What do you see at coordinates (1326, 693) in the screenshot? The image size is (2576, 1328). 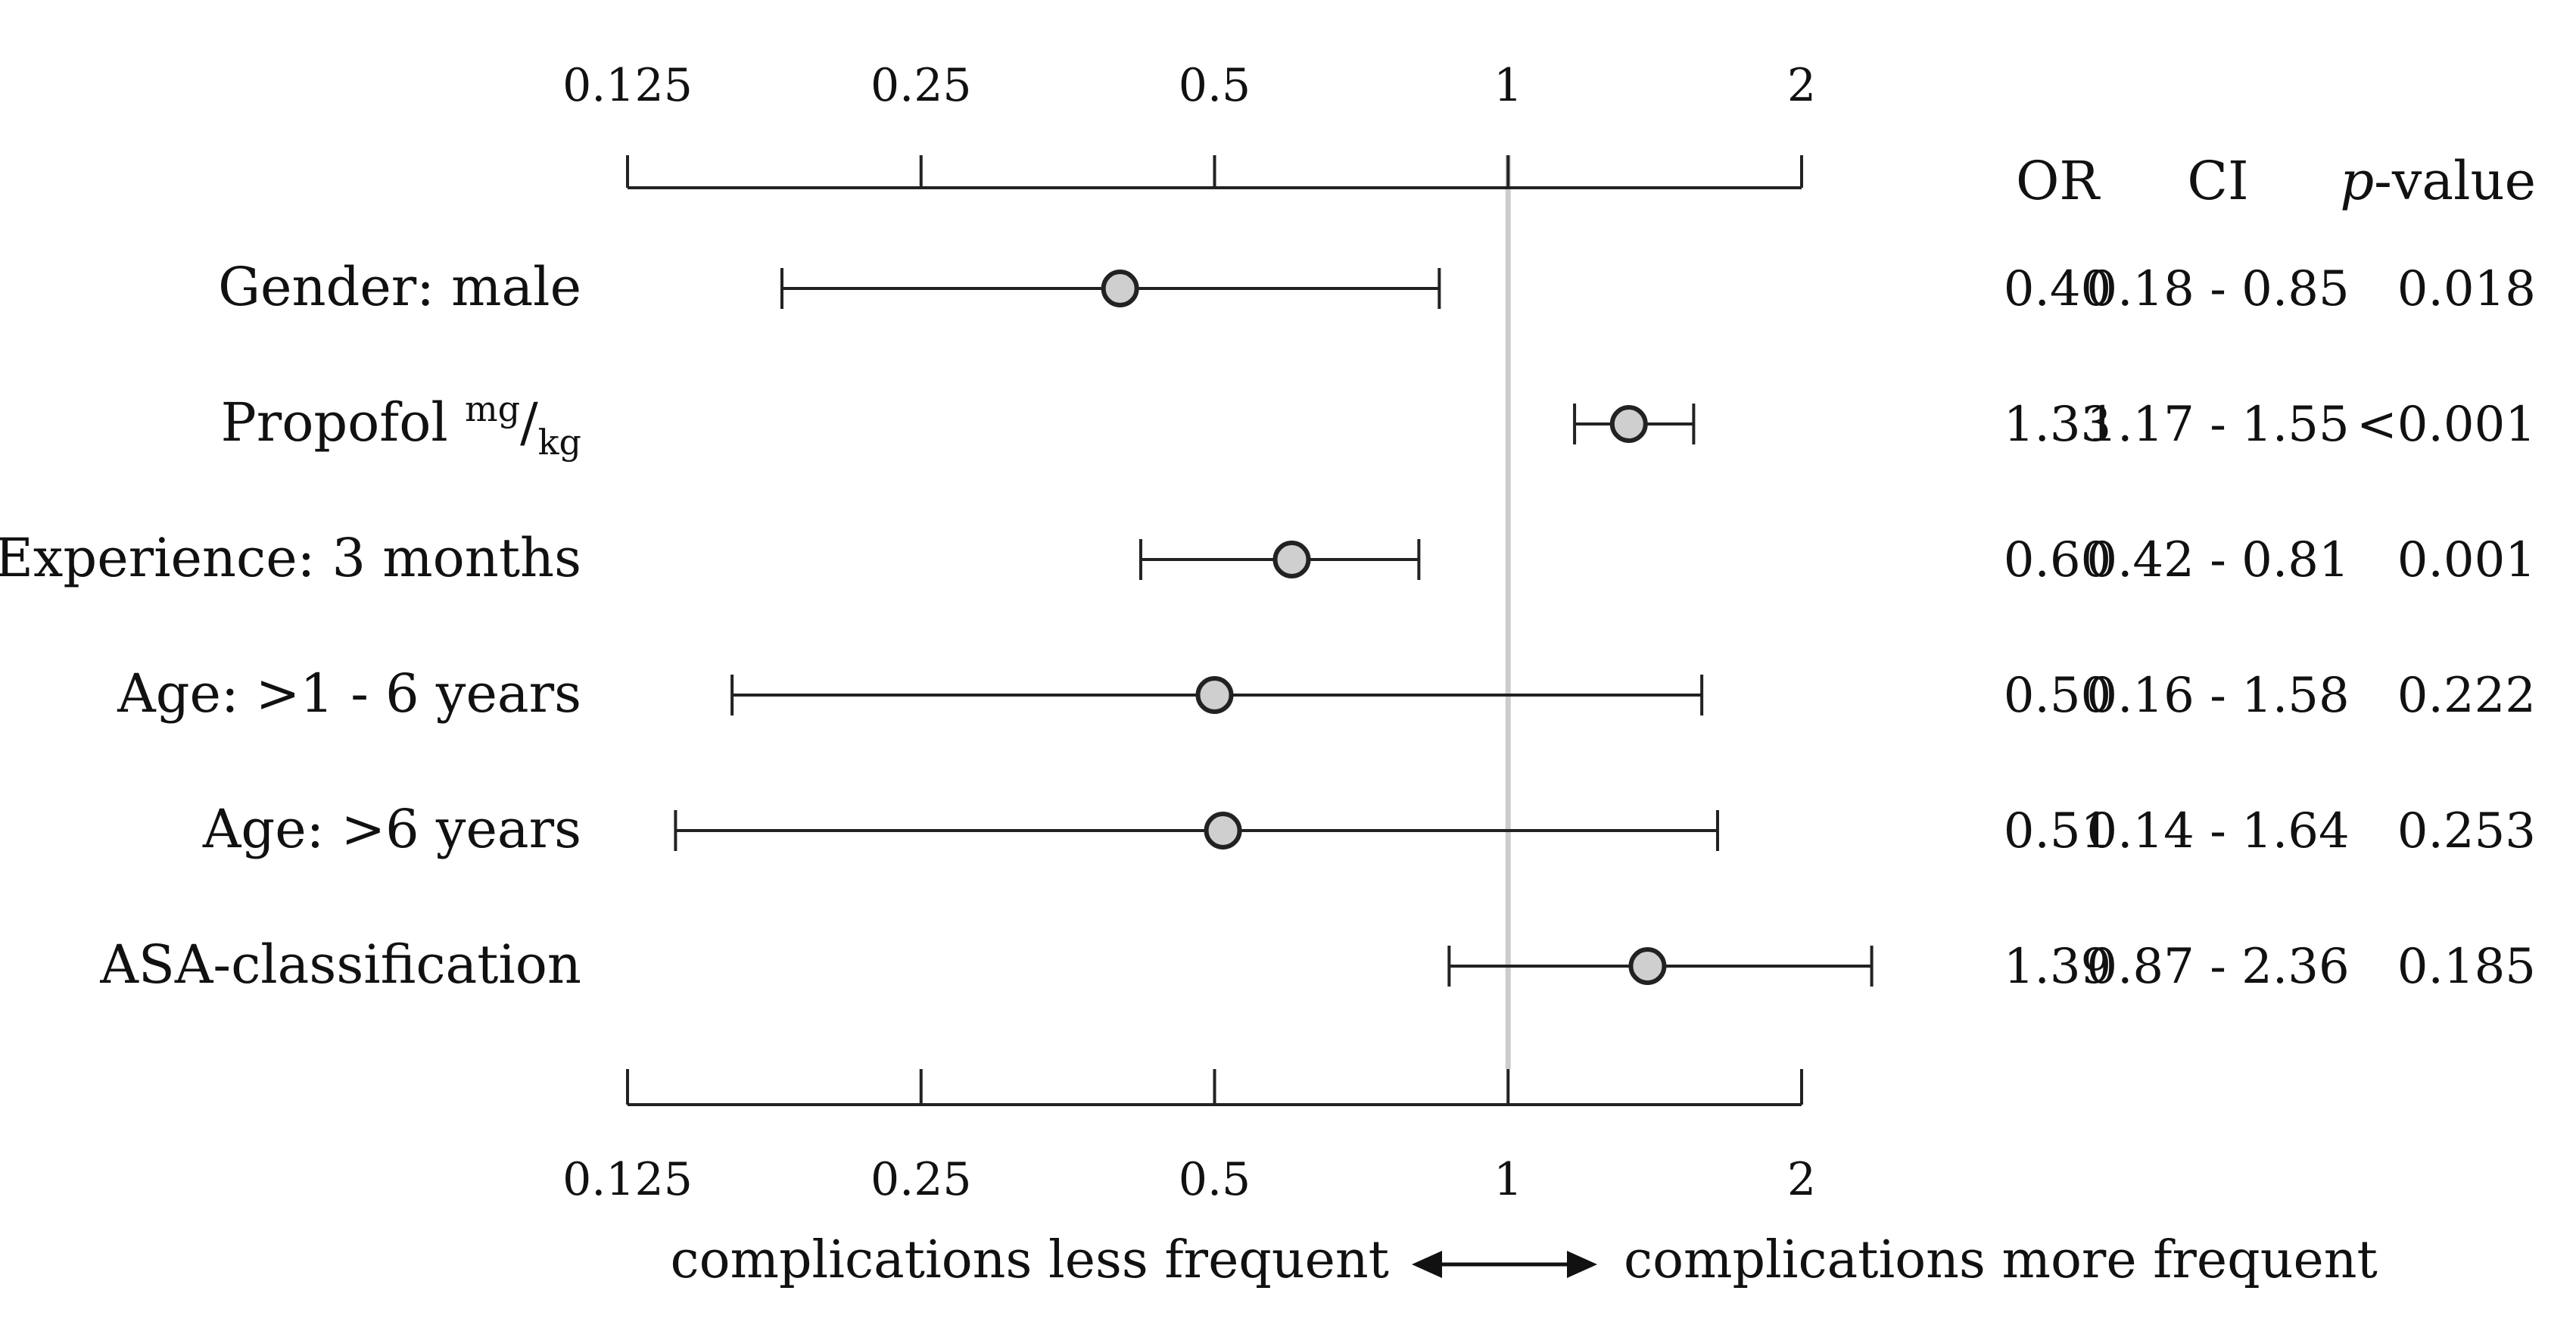 I see `forest-row: Age: >1 - 6 years 0.500.16 - 1.58 0.222` at bounding box center [1326, 693].